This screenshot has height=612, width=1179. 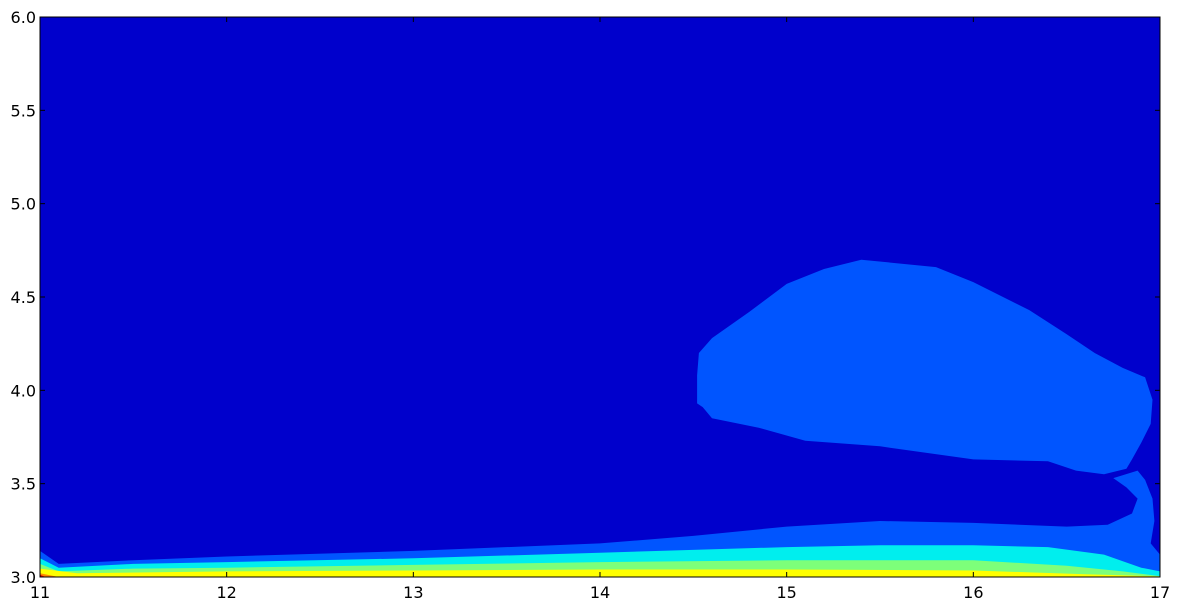 What do you see at coordinates (23, 110) in the screenshot?
I see `y-tick-label: 5.5` at bounding box center [23, 110].